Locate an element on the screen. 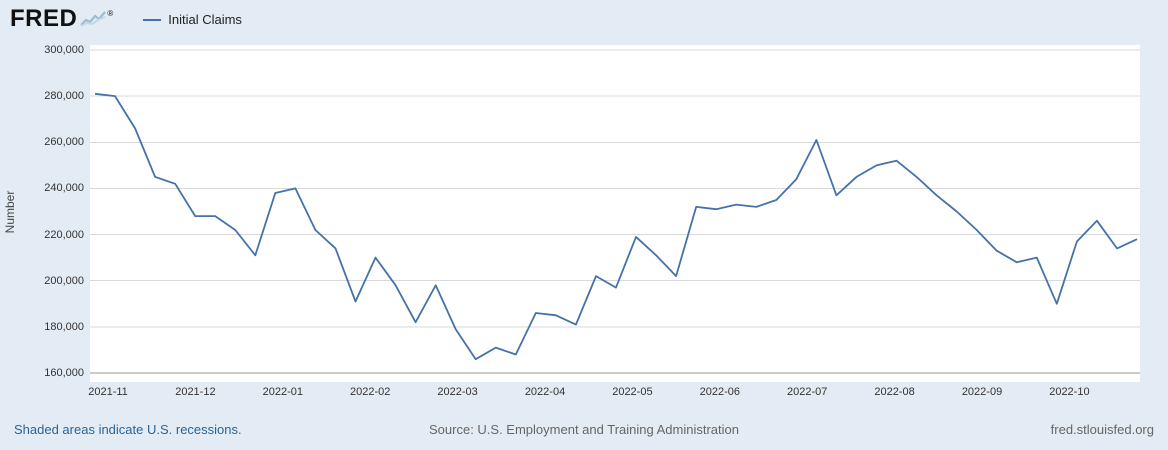 The width and height of the screenshot is (1168, 450). x-tick-label: 2021-12 is located at coordinates (195, 392).